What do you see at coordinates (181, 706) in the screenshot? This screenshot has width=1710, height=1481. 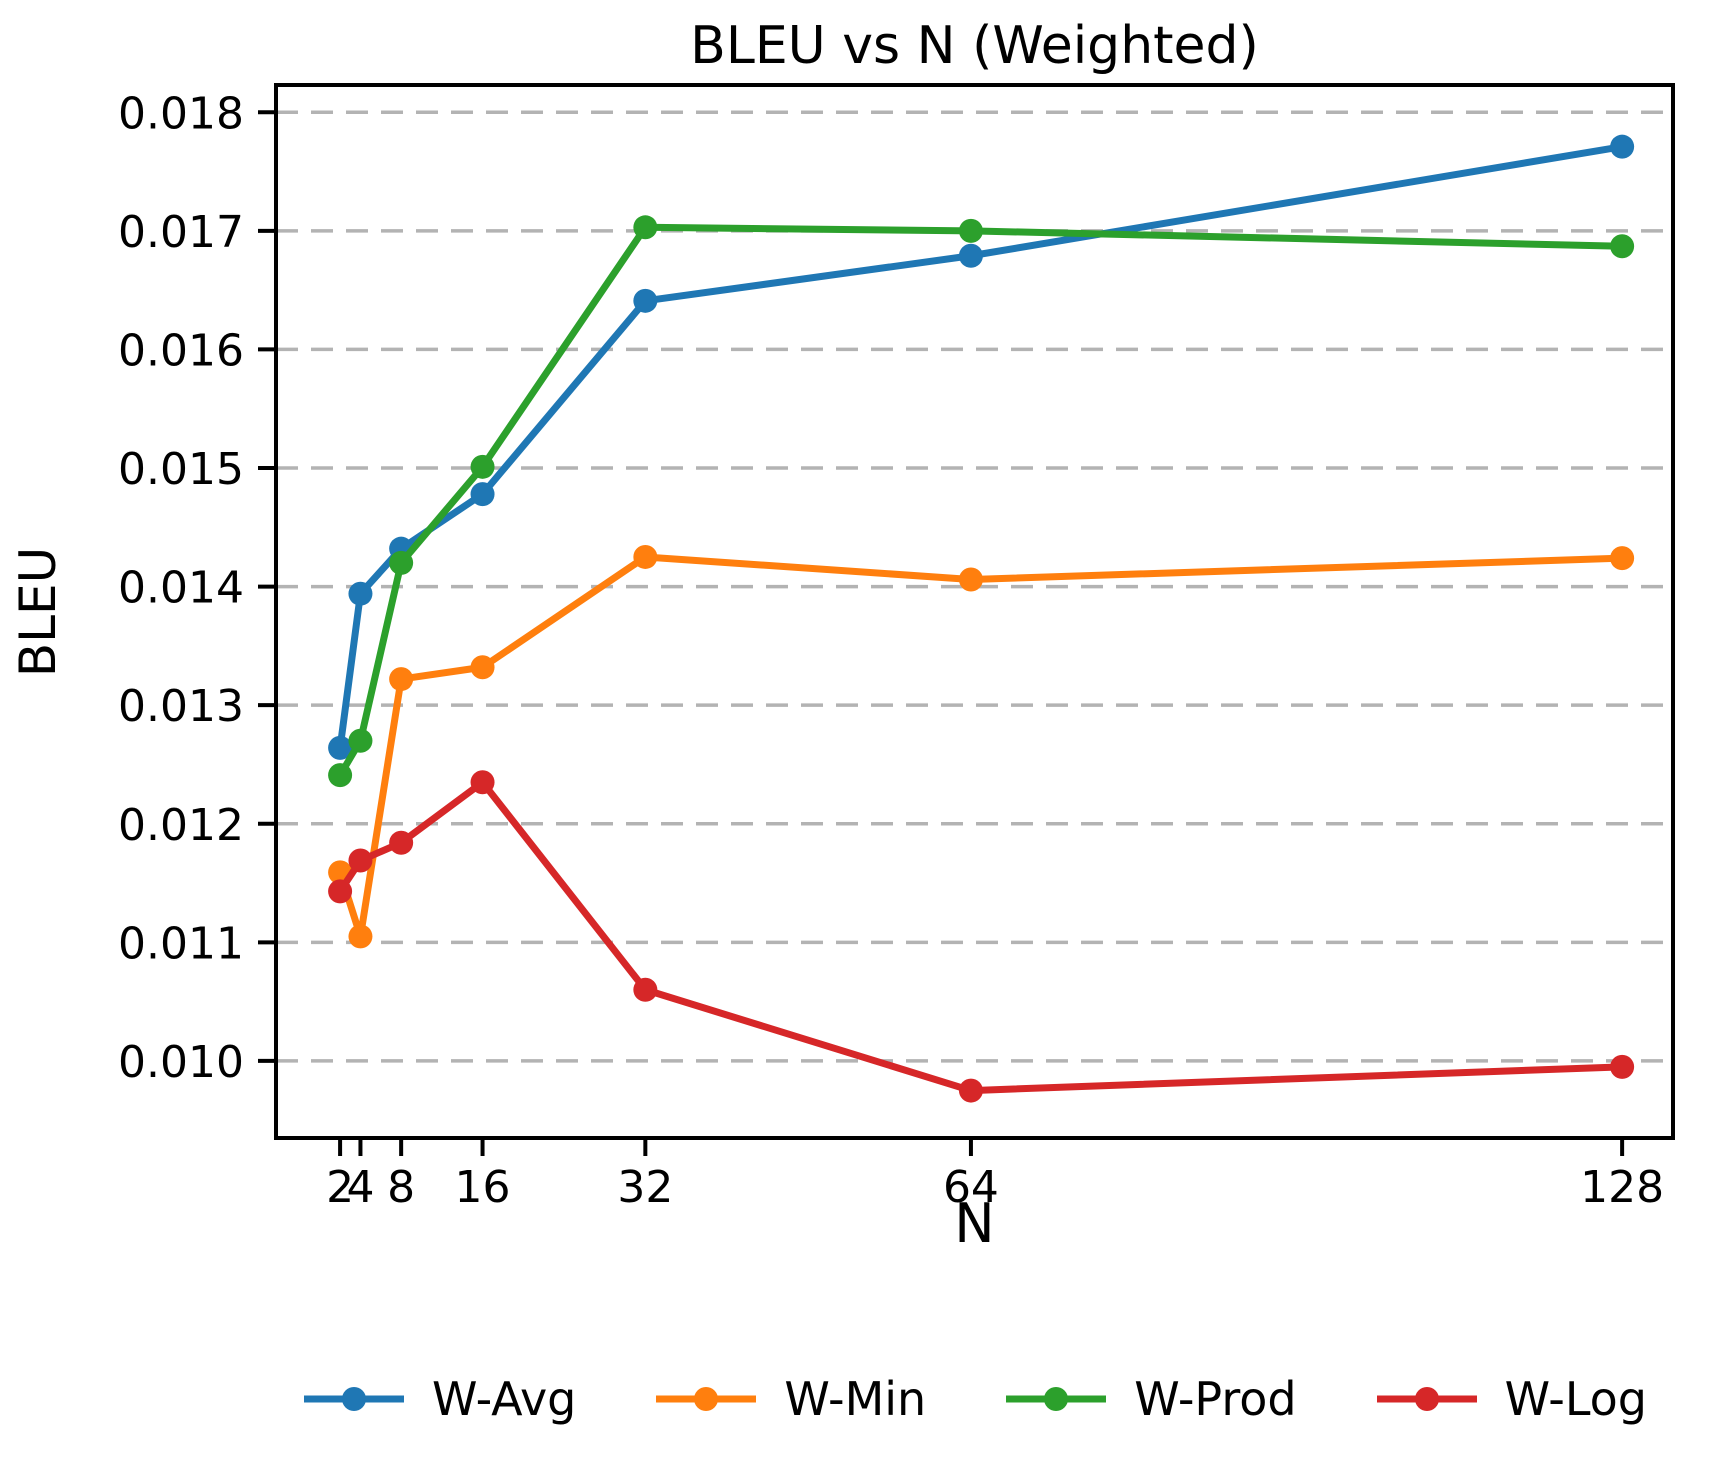 I see `y-tick-label: 0.013` at bounding box center [181, 706].